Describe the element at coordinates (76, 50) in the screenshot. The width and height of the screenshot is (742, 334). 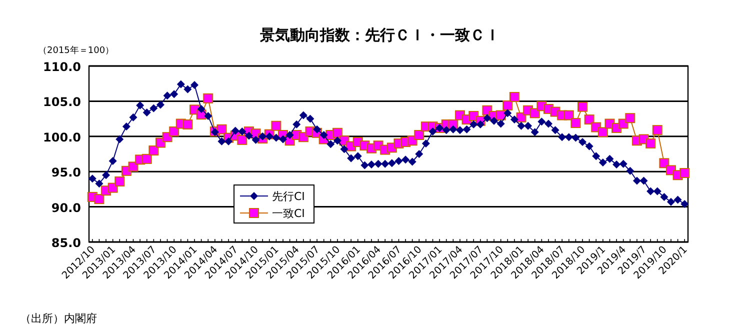
I see `chart-subtitle: （2015年＝100）` at that location.